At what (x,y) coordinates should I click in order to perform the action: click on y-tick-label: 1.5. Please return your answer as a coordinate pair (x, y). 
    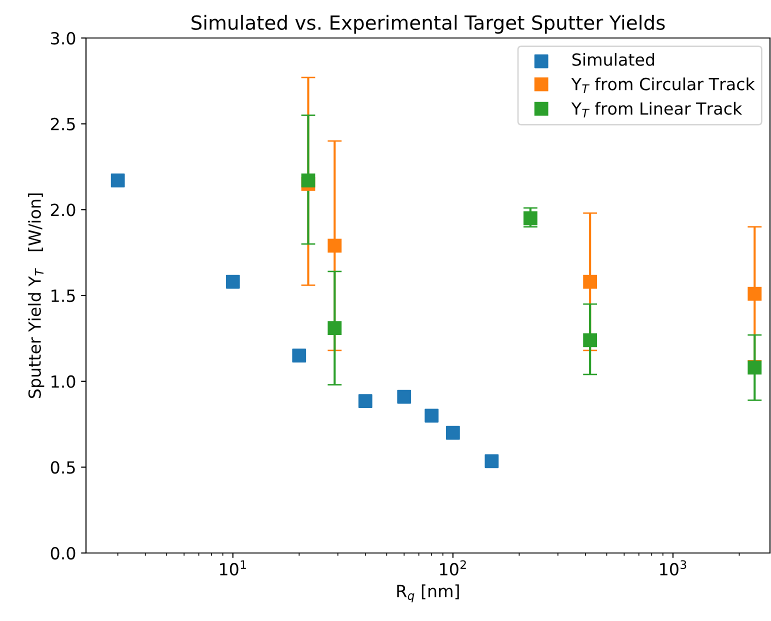
    Looking at the image, I should click on (63, 296).